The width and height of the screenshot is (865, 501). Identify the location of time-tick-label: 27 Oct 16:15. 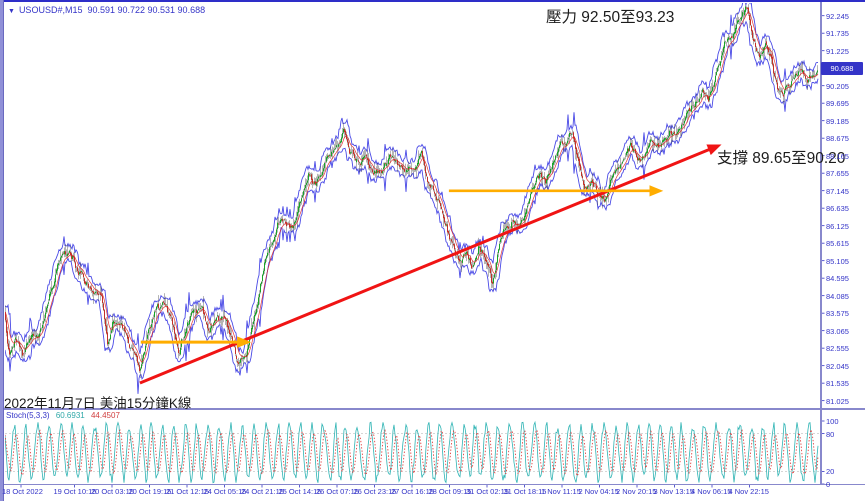
(412, 491).